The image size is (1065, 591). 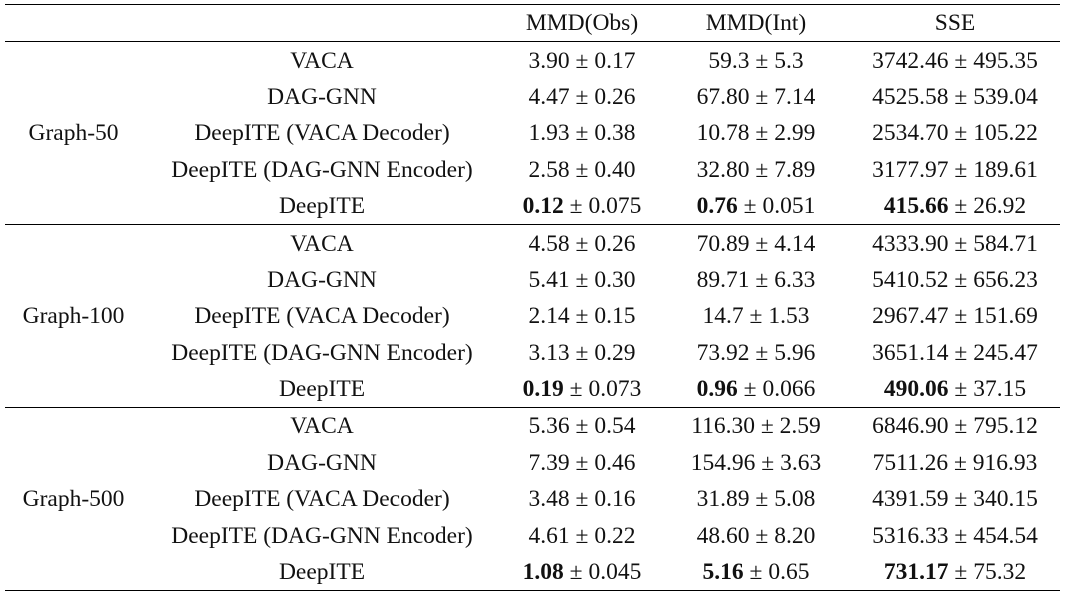 I want to click on std-value: 916.93, so click(x=1005, y=462).